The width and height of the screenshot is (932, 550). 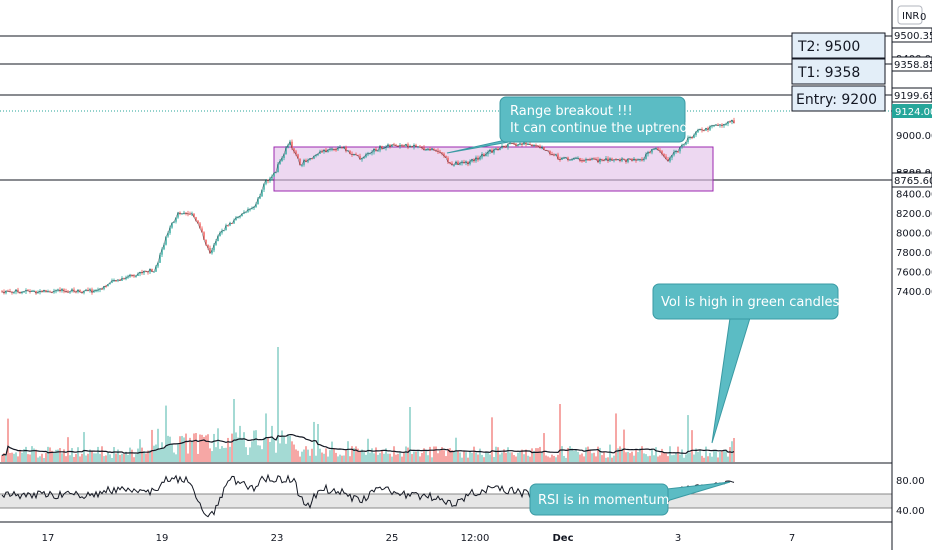 What do you see at coordinates (910, 15) in the screenshot?
I see `currency-box` at bounding box center [910, 15].